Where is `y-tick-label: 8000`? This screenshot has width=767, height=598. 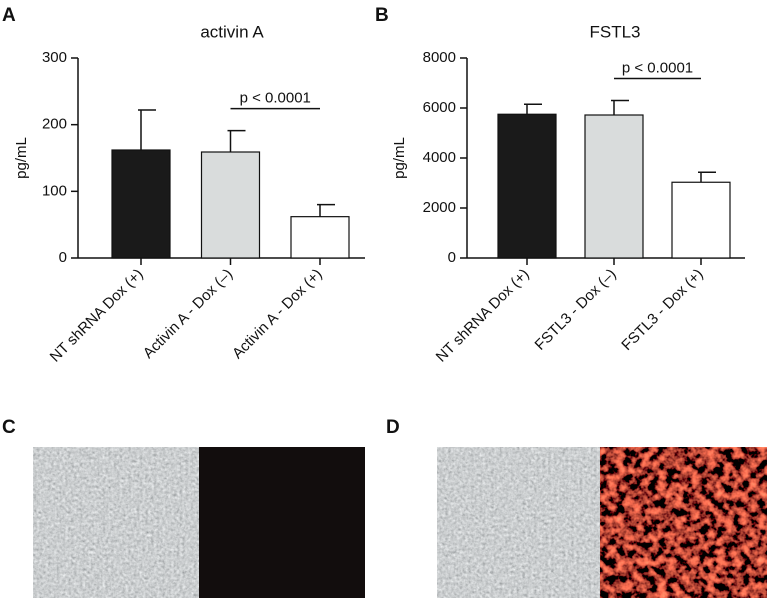 y-tick-label: 8000 is located at coordinates (439, 57).